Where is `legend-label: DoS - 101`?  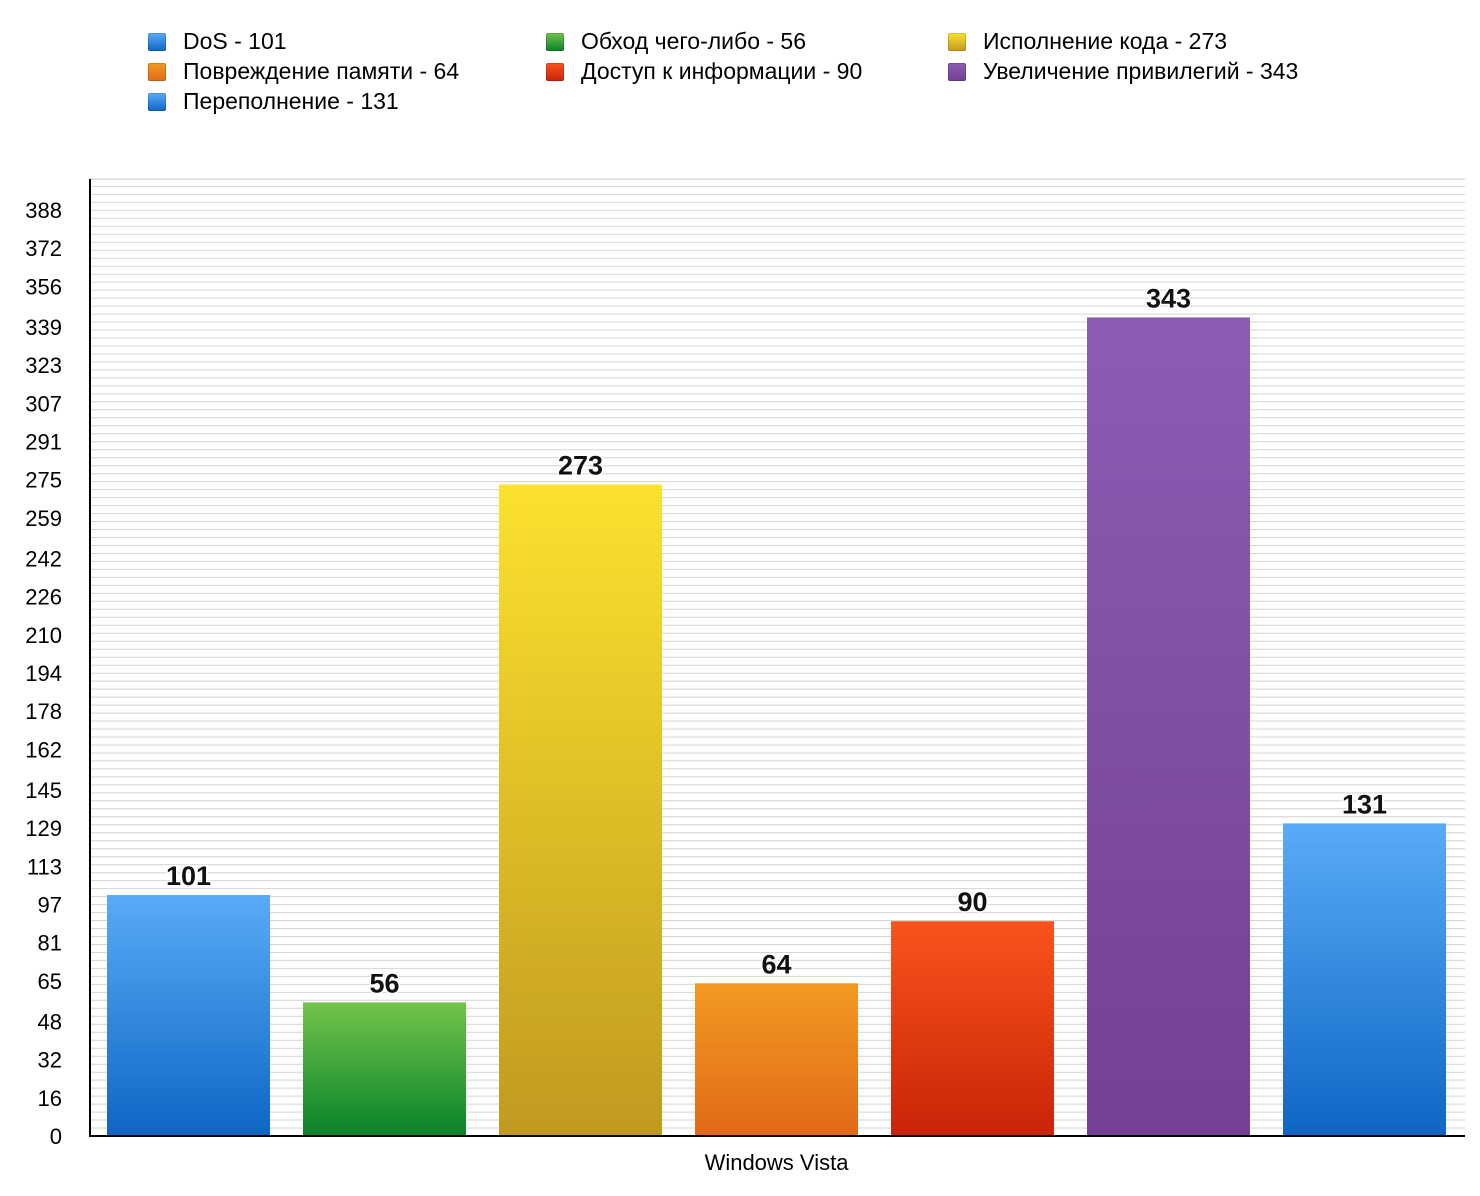 legend-label: DoS - 101 is located at coordinates (235, 41).